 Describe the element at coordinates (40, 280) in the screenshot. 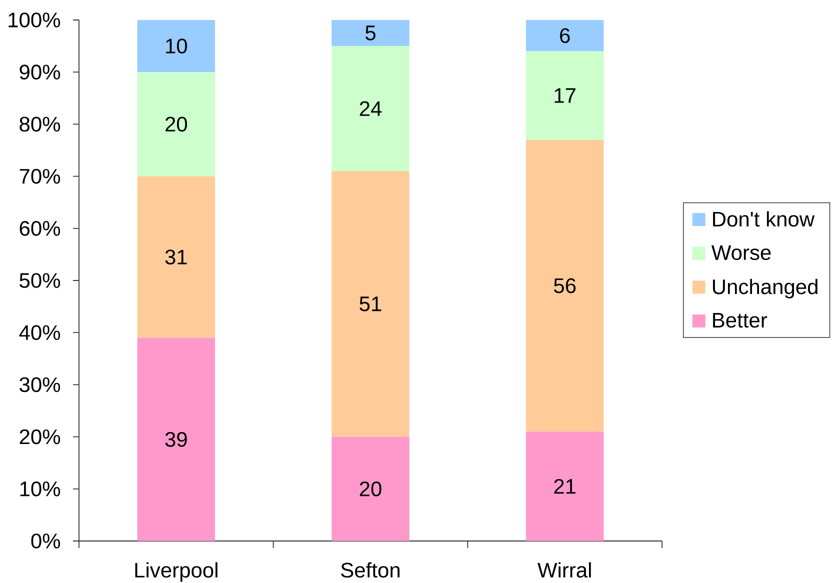

I see `y-tick-label: 50%` at that location.